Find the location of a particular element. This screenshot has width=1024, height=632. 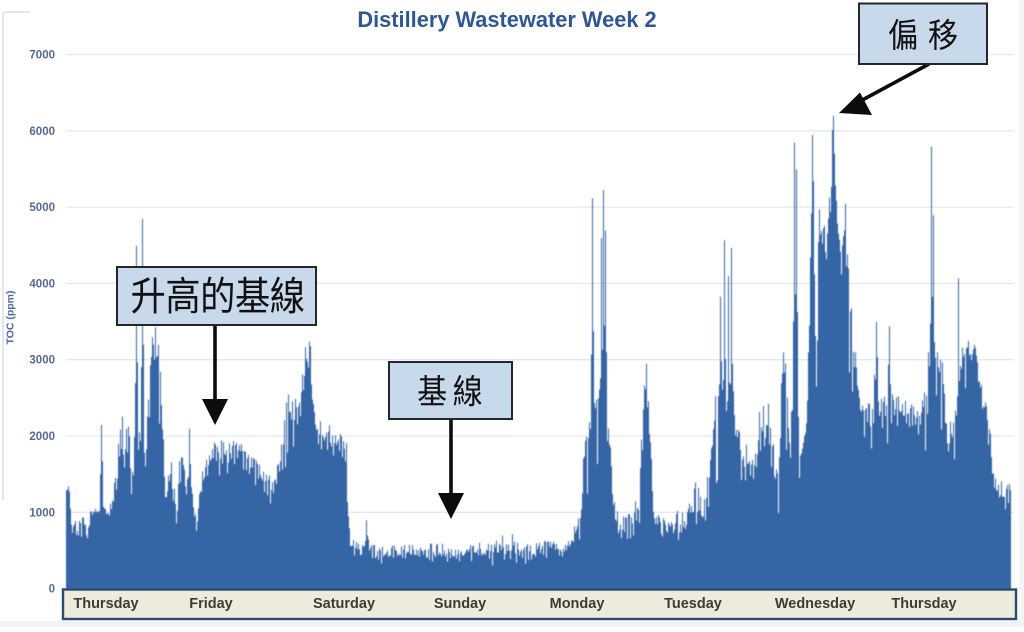

svg-text: Friday is located at coordinates (211, 604).